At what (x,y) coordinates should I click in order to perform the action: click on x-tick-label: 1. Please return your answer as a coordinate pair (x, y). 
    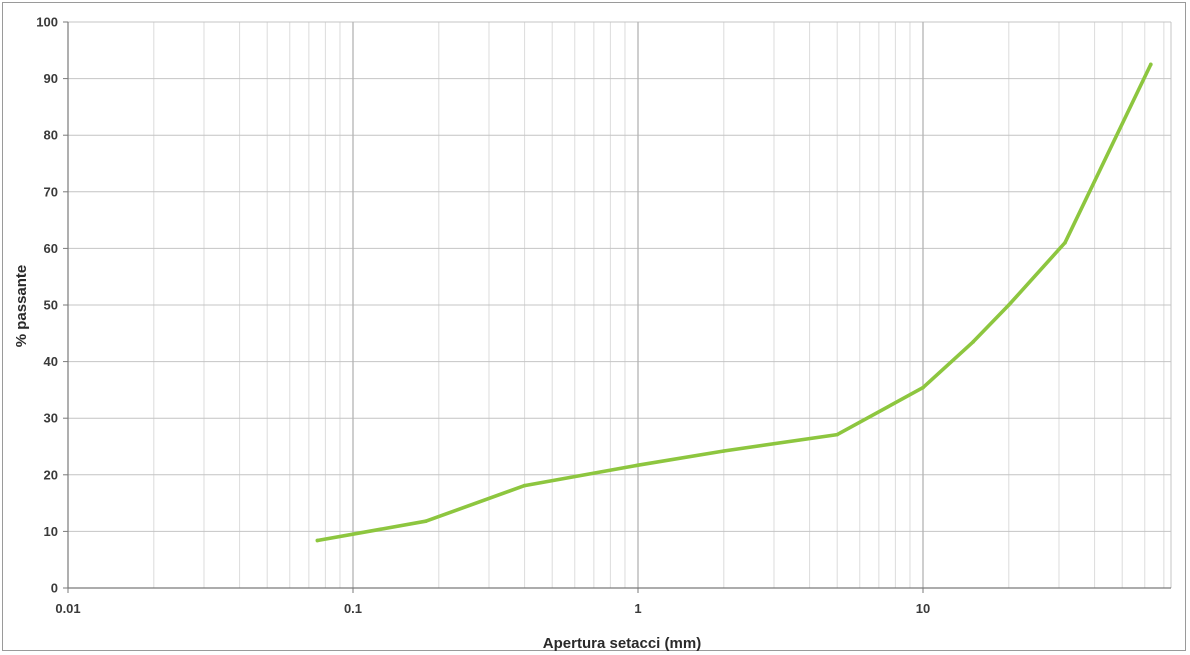
    Looking at the image, I should click on (637, 608).